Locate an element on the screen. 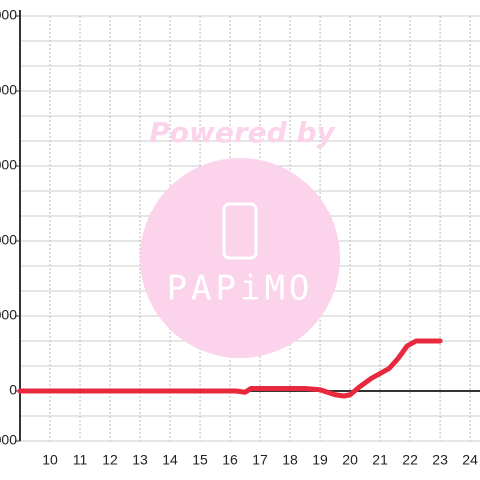 The image size is (480, 480). x-tick-label: 18 is located at coordinates (290, 460).